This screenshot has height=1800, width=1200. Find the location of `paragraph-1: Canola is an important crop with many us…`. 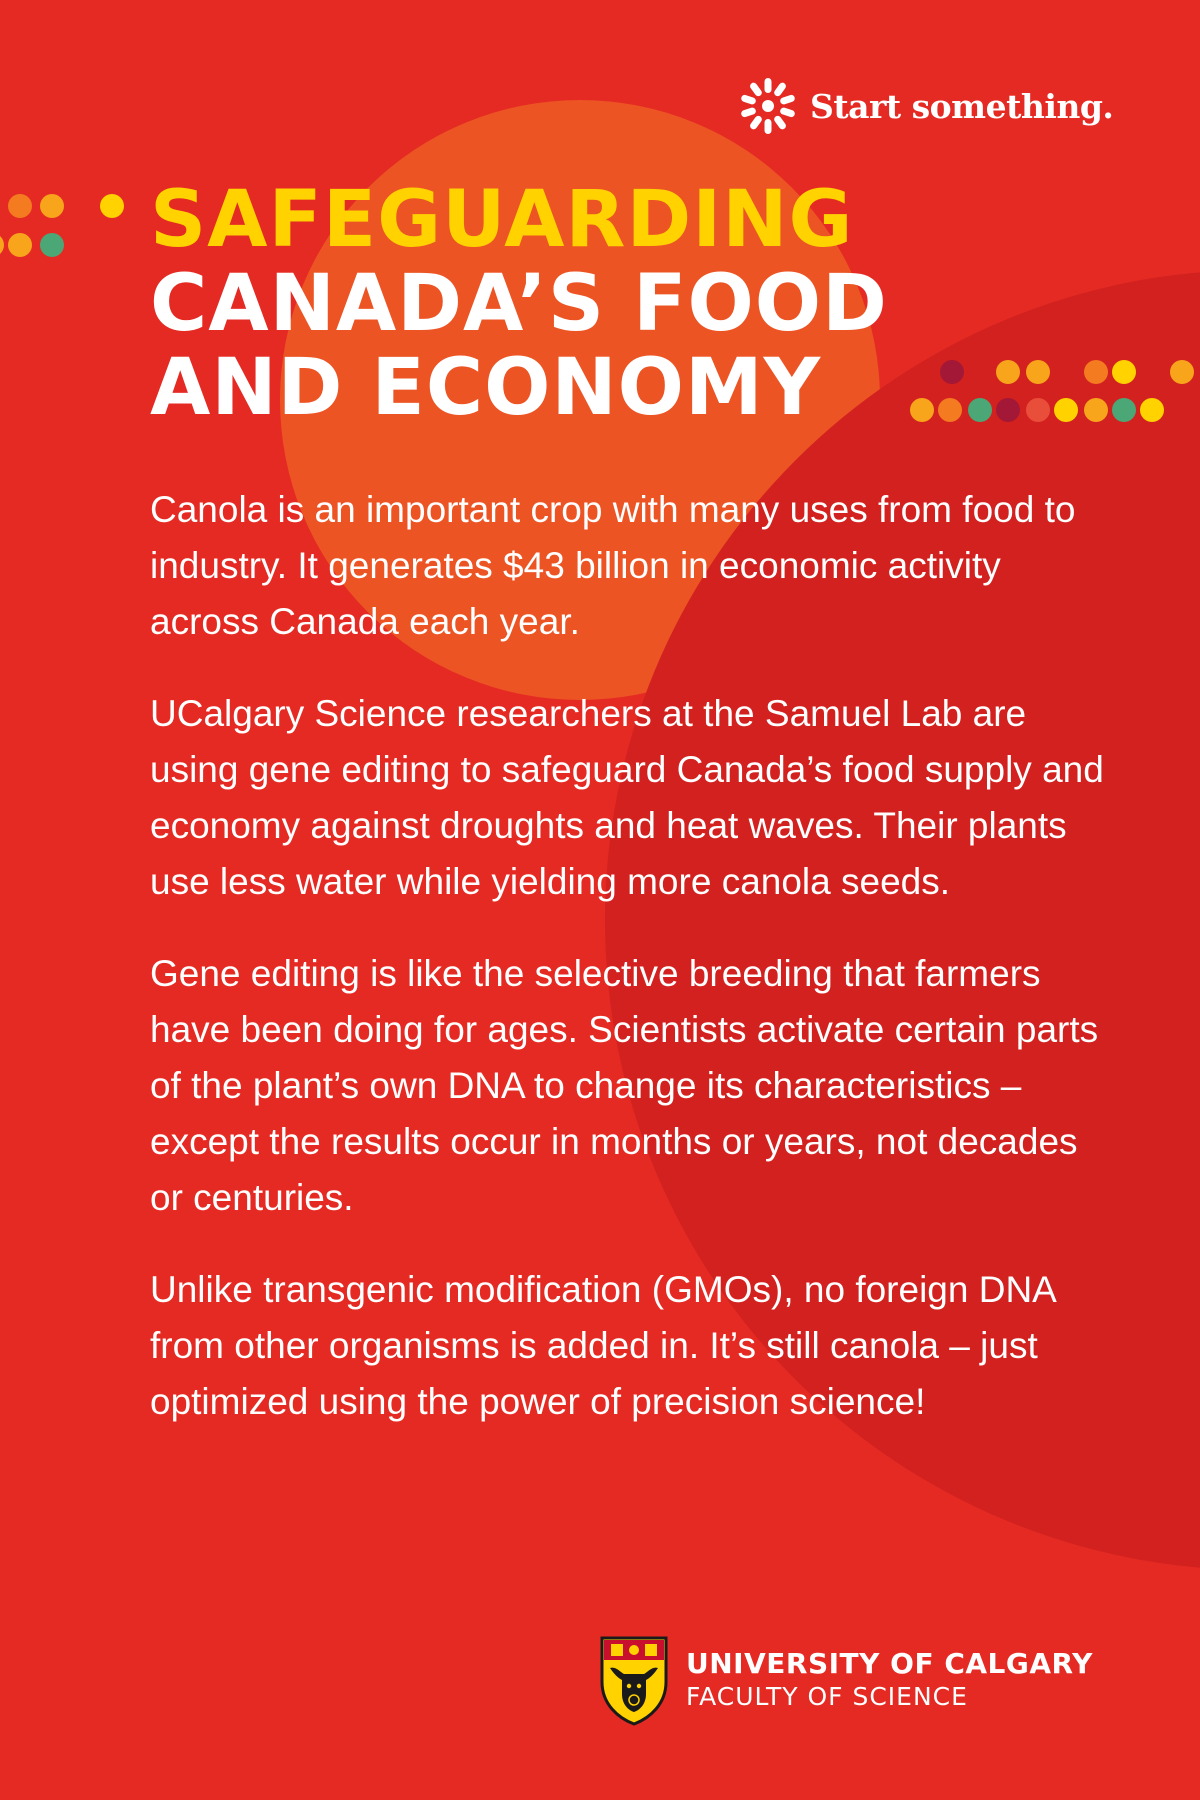

paragraph-1: Canola is an important crop with many us… is located at coordinates (613, 565).